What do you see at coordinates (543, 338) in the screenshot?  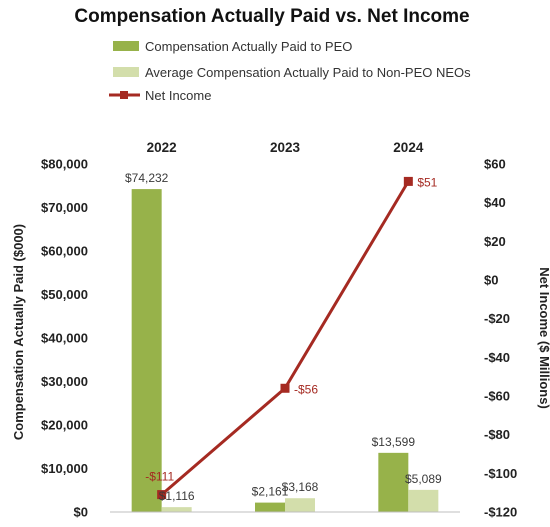 I see `y-right-axis-title: Net Income ($ Millions)` at bounding box center [543, 338].